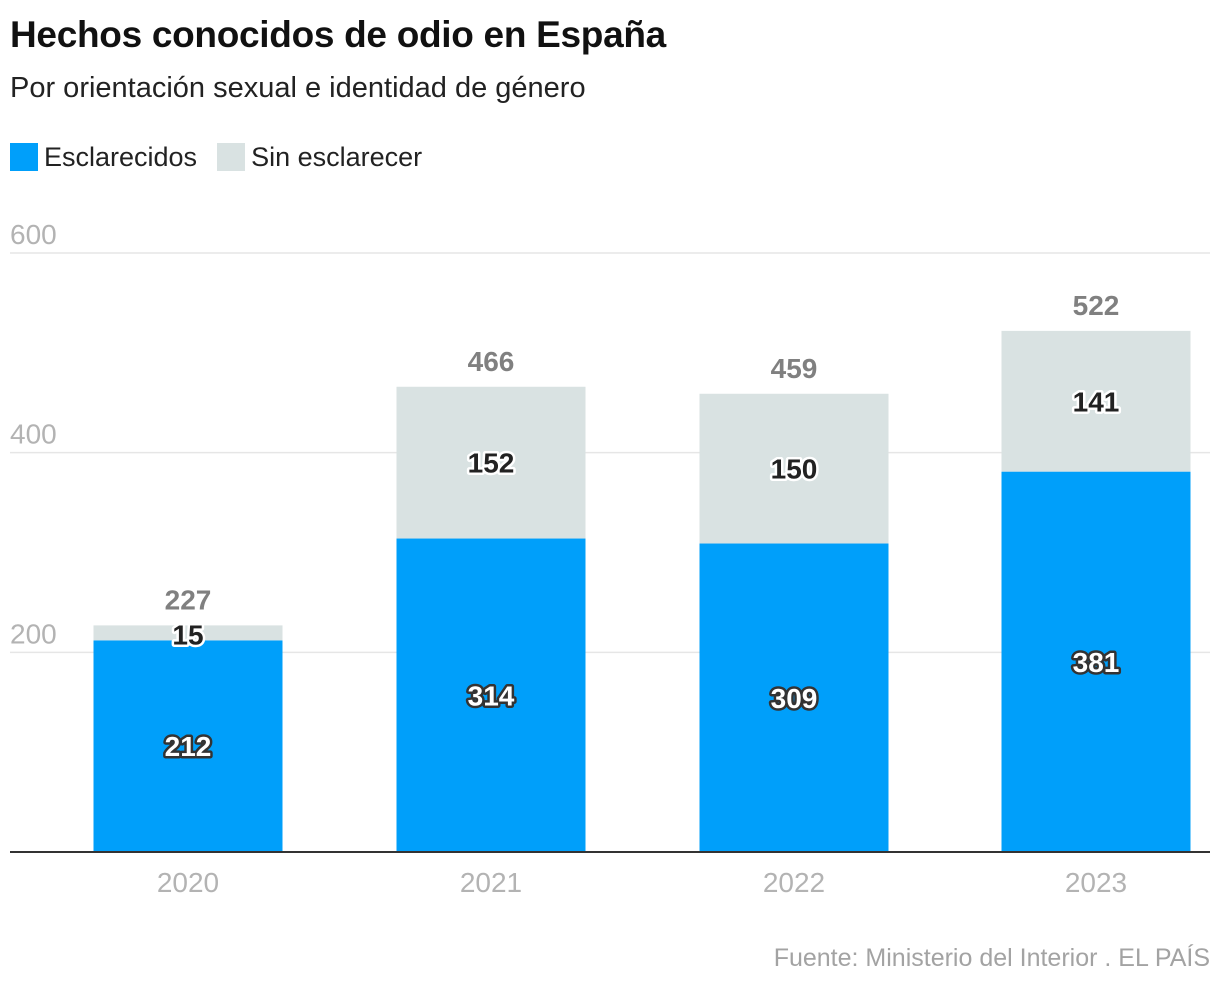 The height and width of the screenshot is (990, 1220). What do you see at coordinates (24, 157) in the screenshot?
I see `legend-swatch-esclarecidos` at bounding box center [24, 157].